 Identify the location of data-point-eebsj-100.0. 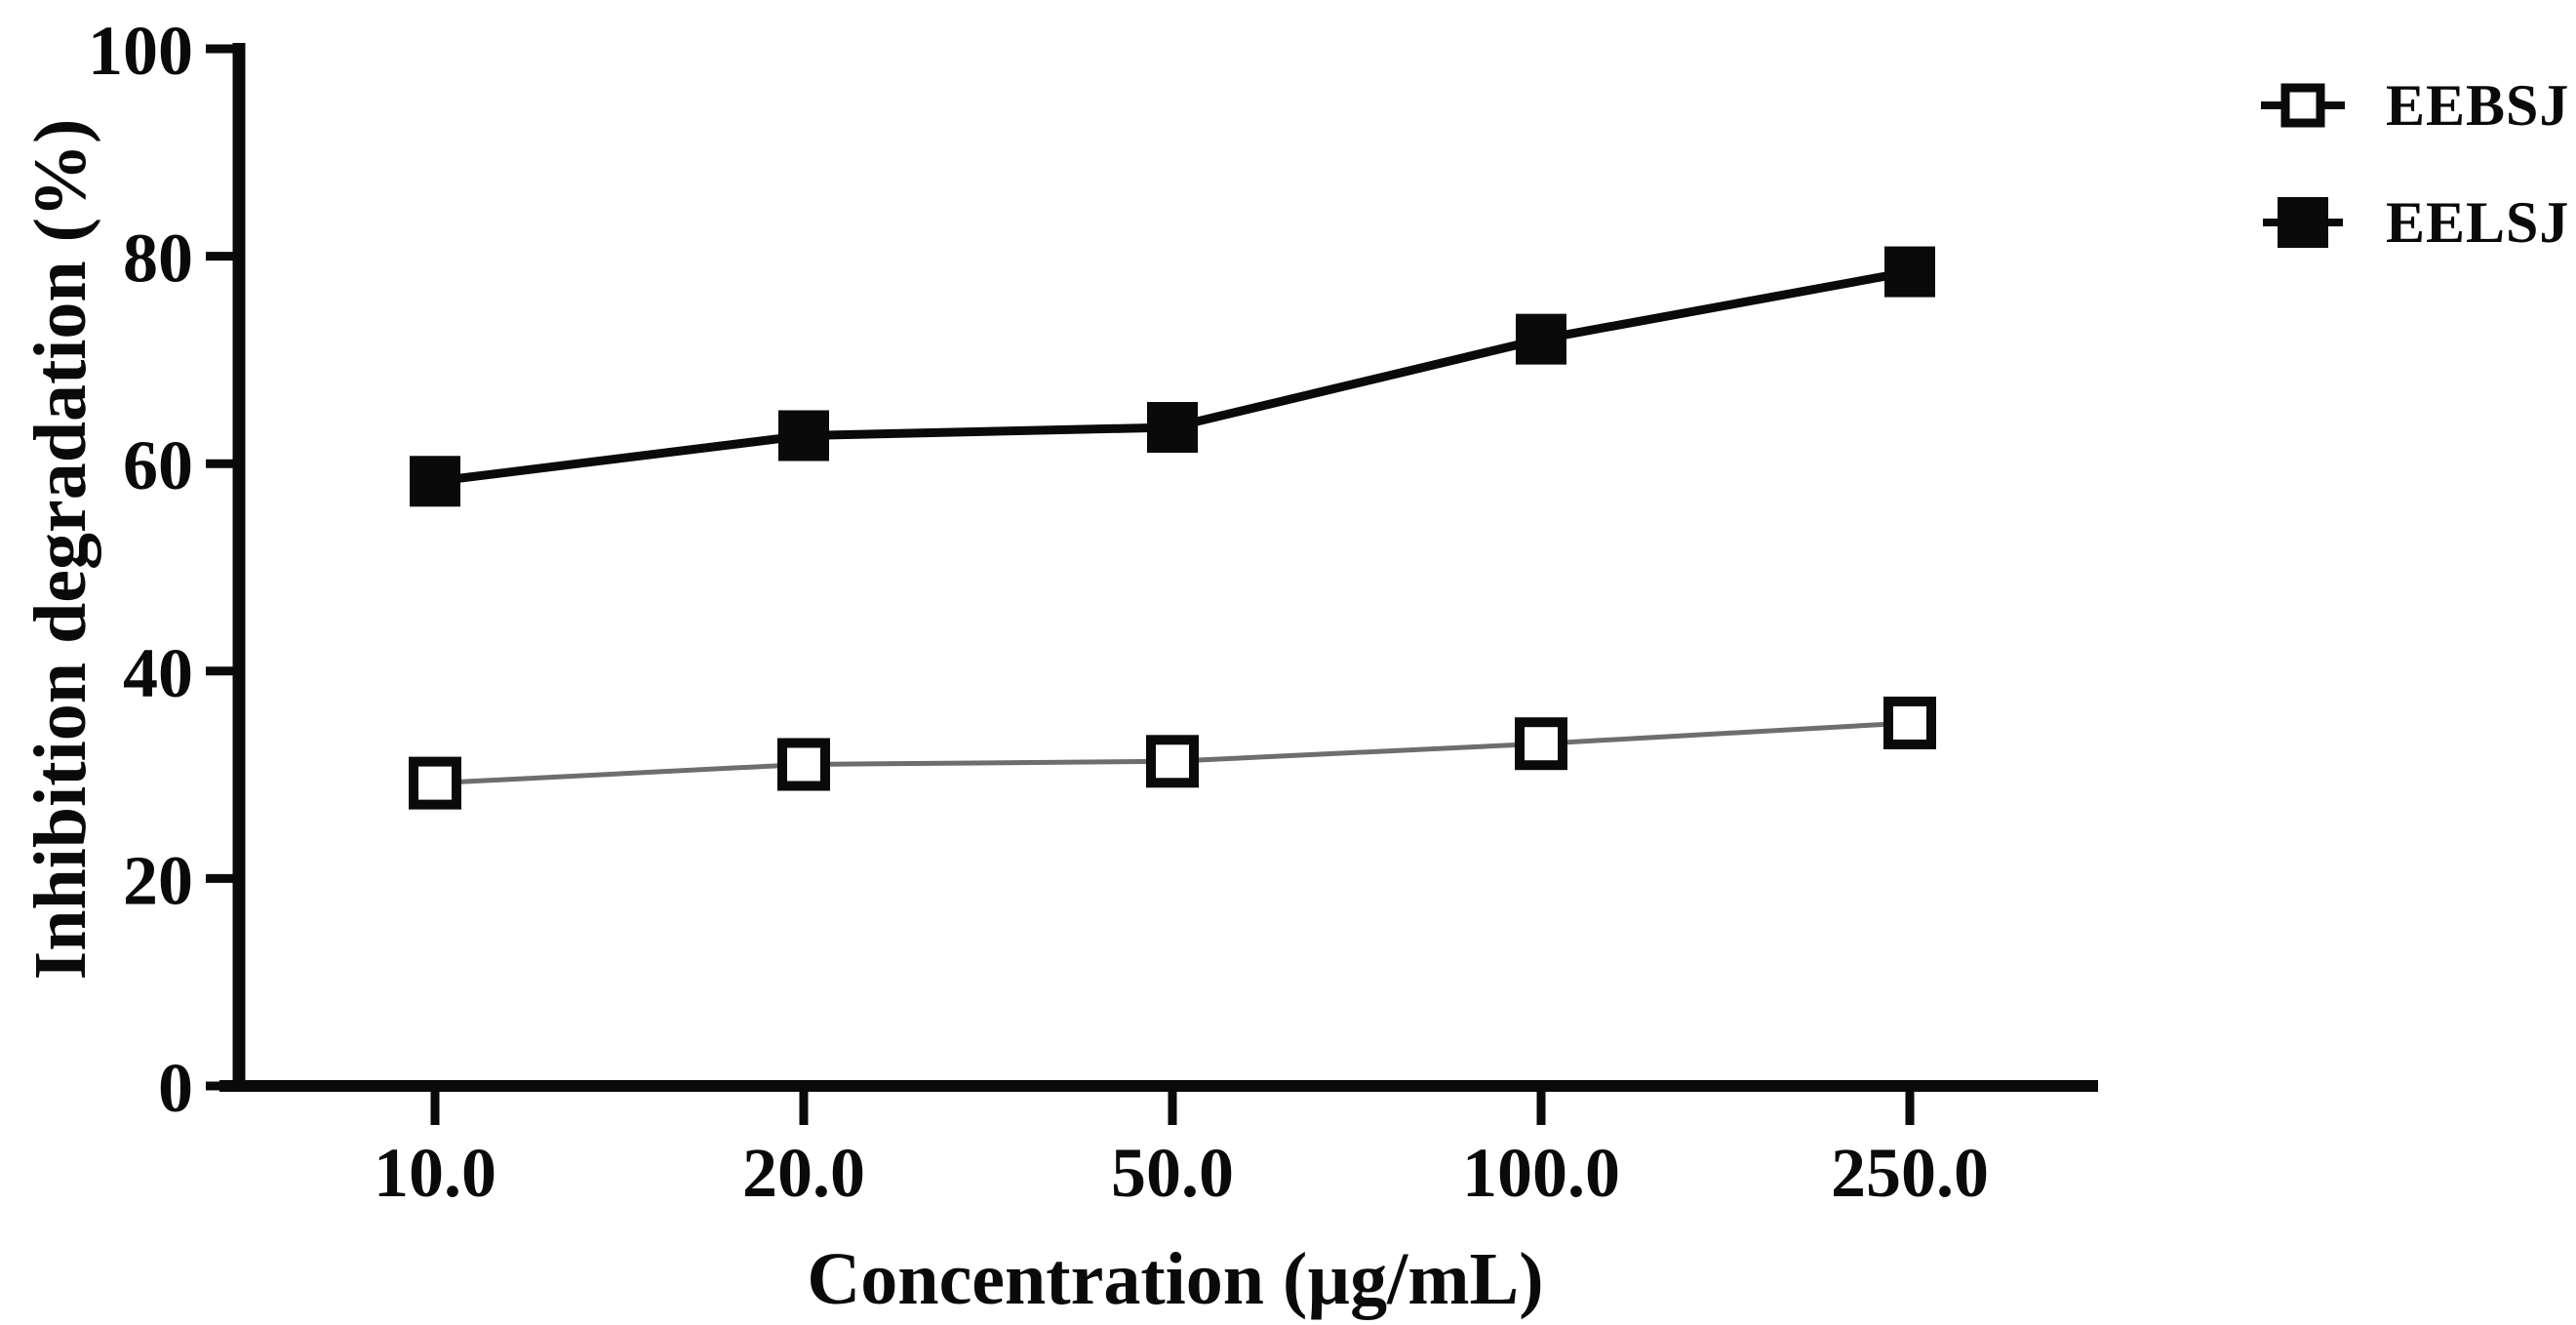
(1541, 744).